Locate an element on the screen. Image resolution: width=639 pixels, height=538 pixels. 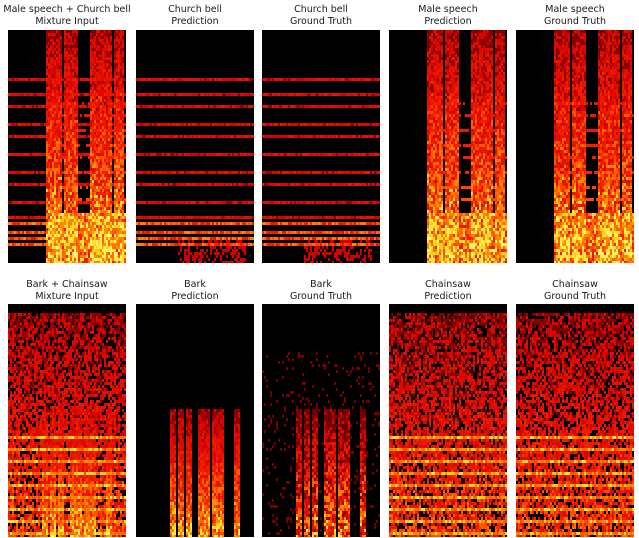
panel-caption: Church bell Ground Truth is located at coordinates (321, 16).